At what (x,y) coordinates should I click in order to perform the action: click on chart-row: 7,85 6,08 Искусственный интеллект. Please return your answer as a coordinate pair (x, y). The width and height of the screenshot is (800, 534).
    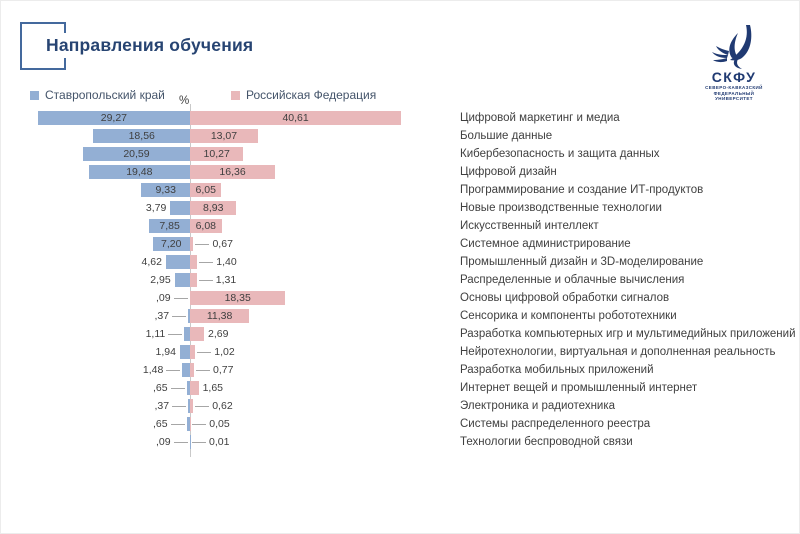
    Looking at the image, I should click on (400, 226).